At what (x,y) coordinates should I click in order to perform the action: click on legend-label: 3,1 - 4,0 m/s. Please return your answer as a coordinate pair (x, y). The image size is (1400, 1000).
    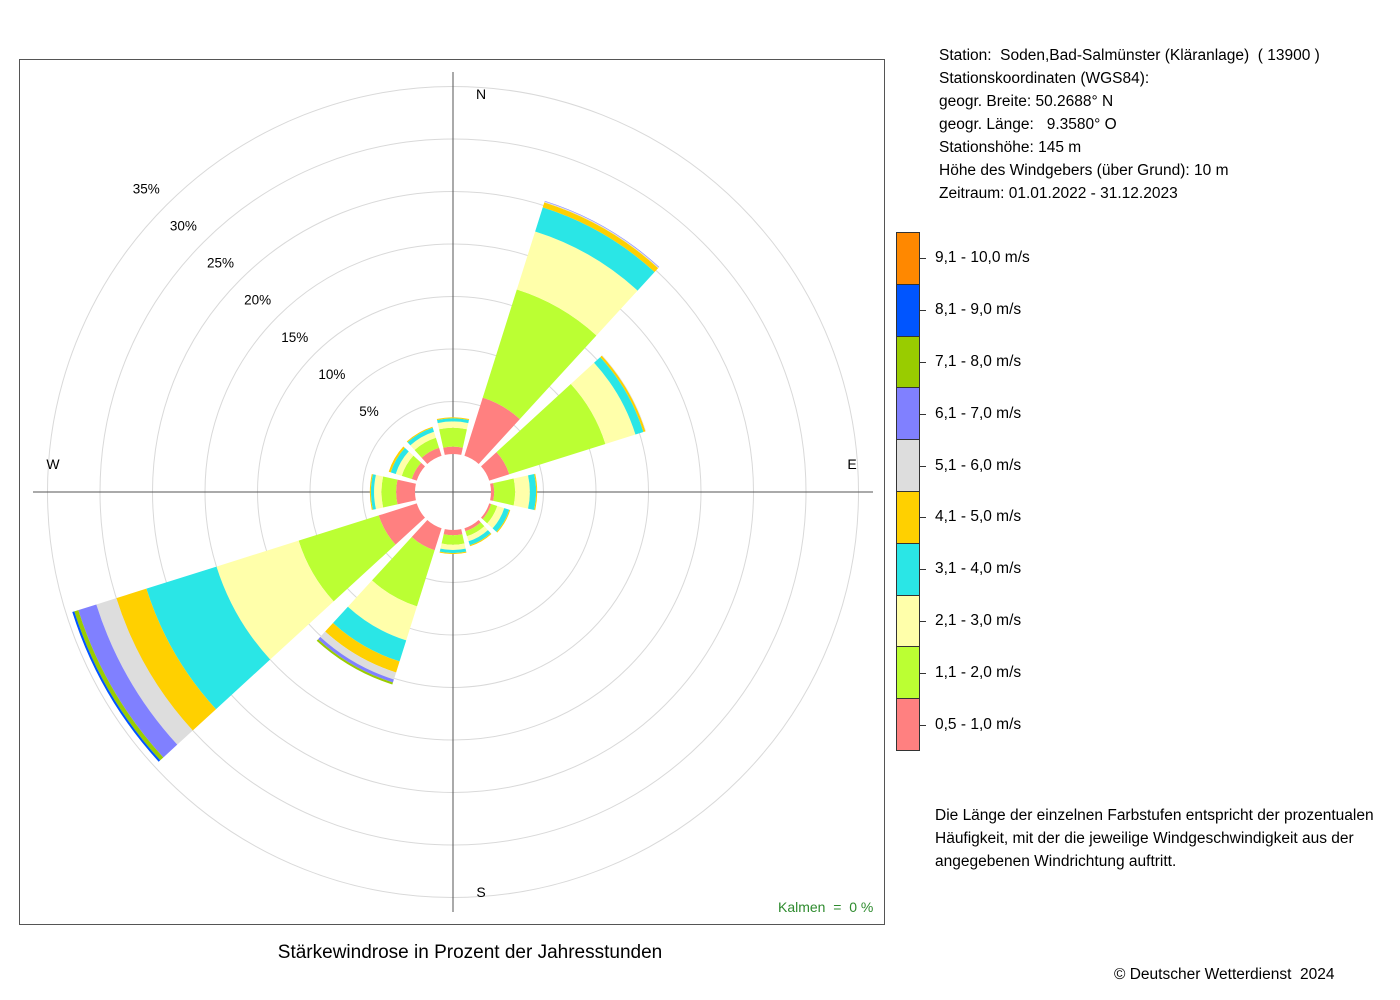
    Looking at the image, I should click on (978, 569).